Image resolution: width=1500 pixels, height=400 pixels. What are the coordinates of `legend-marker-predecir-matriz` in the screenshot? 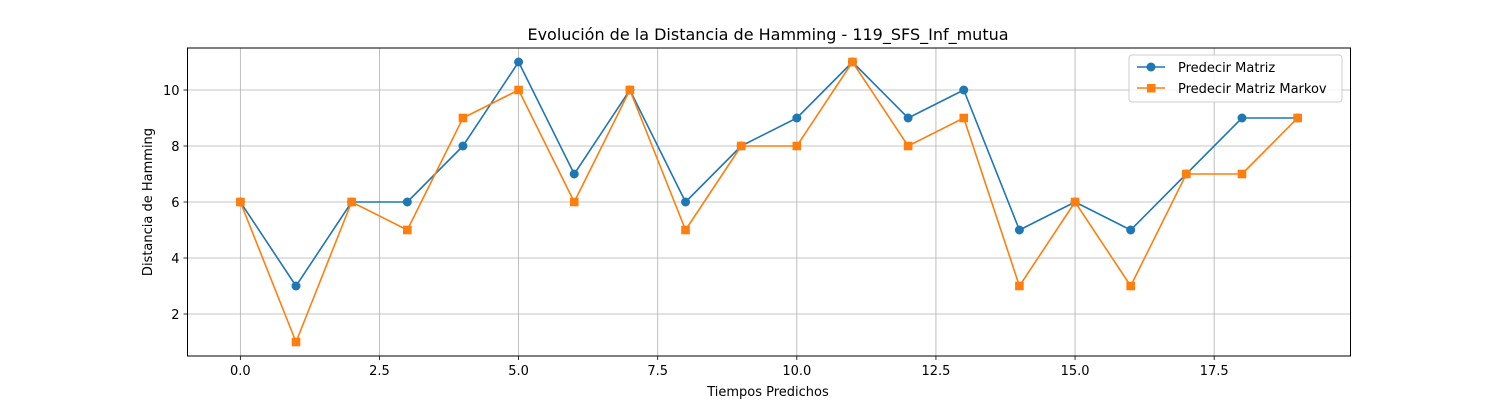 It's located at (1151, 67).